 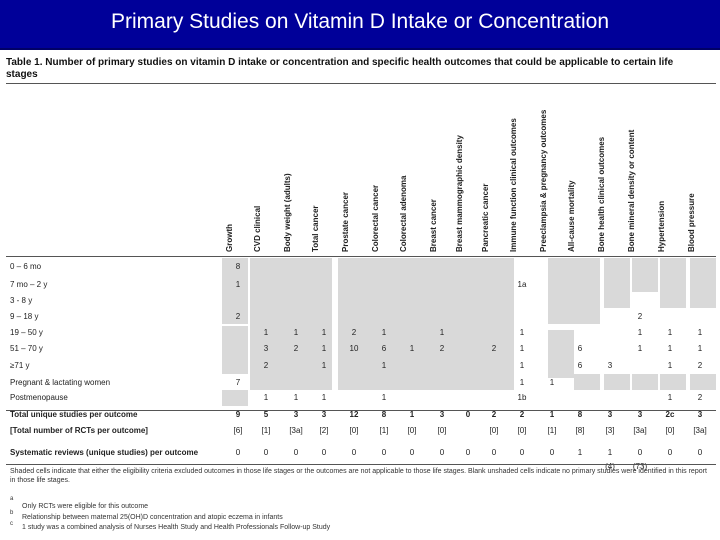 I want to click on summary-cell: 2, so click(x=522, y=414).